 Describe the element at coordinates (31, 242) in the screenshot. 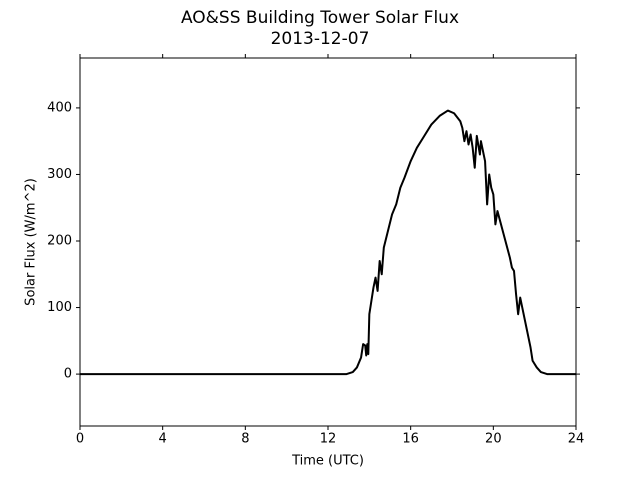

I see `y-axis-label: Solar Flux (W/m^2)` at that location.